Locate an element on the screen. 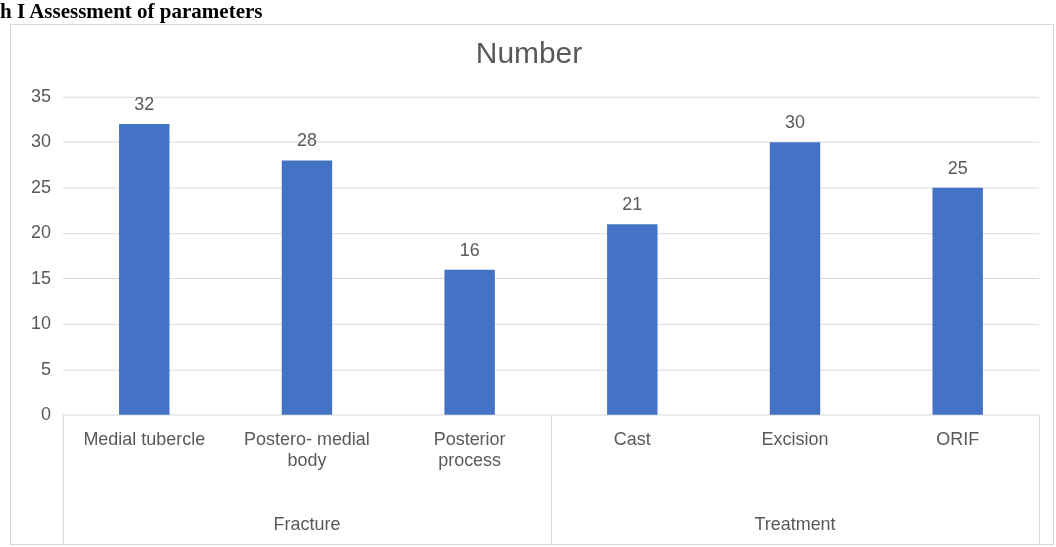 This screenshot has height=547, width=1056. text: Treatment is located at coordinates (795, 524).